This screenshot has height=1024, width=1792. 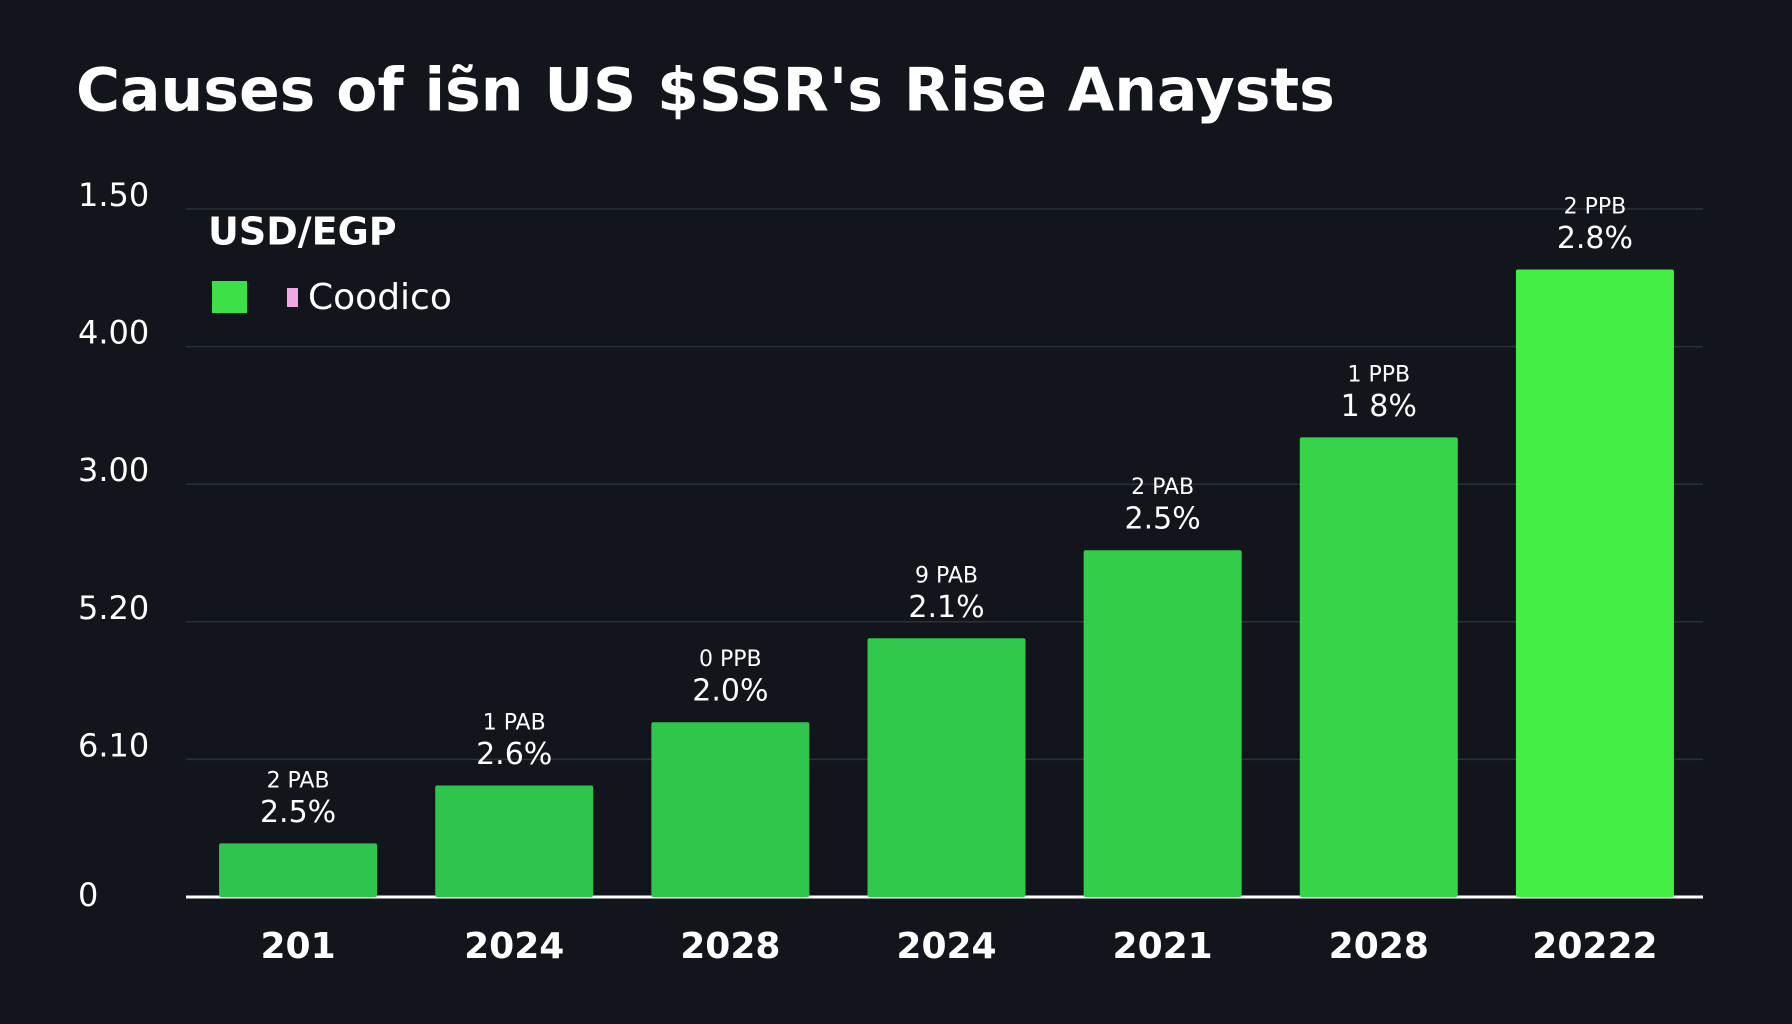 What do you see at coordinates (946, 575) in the screenshot?
I see `annotation: 9 PAB` at bounding box center [946, 575].